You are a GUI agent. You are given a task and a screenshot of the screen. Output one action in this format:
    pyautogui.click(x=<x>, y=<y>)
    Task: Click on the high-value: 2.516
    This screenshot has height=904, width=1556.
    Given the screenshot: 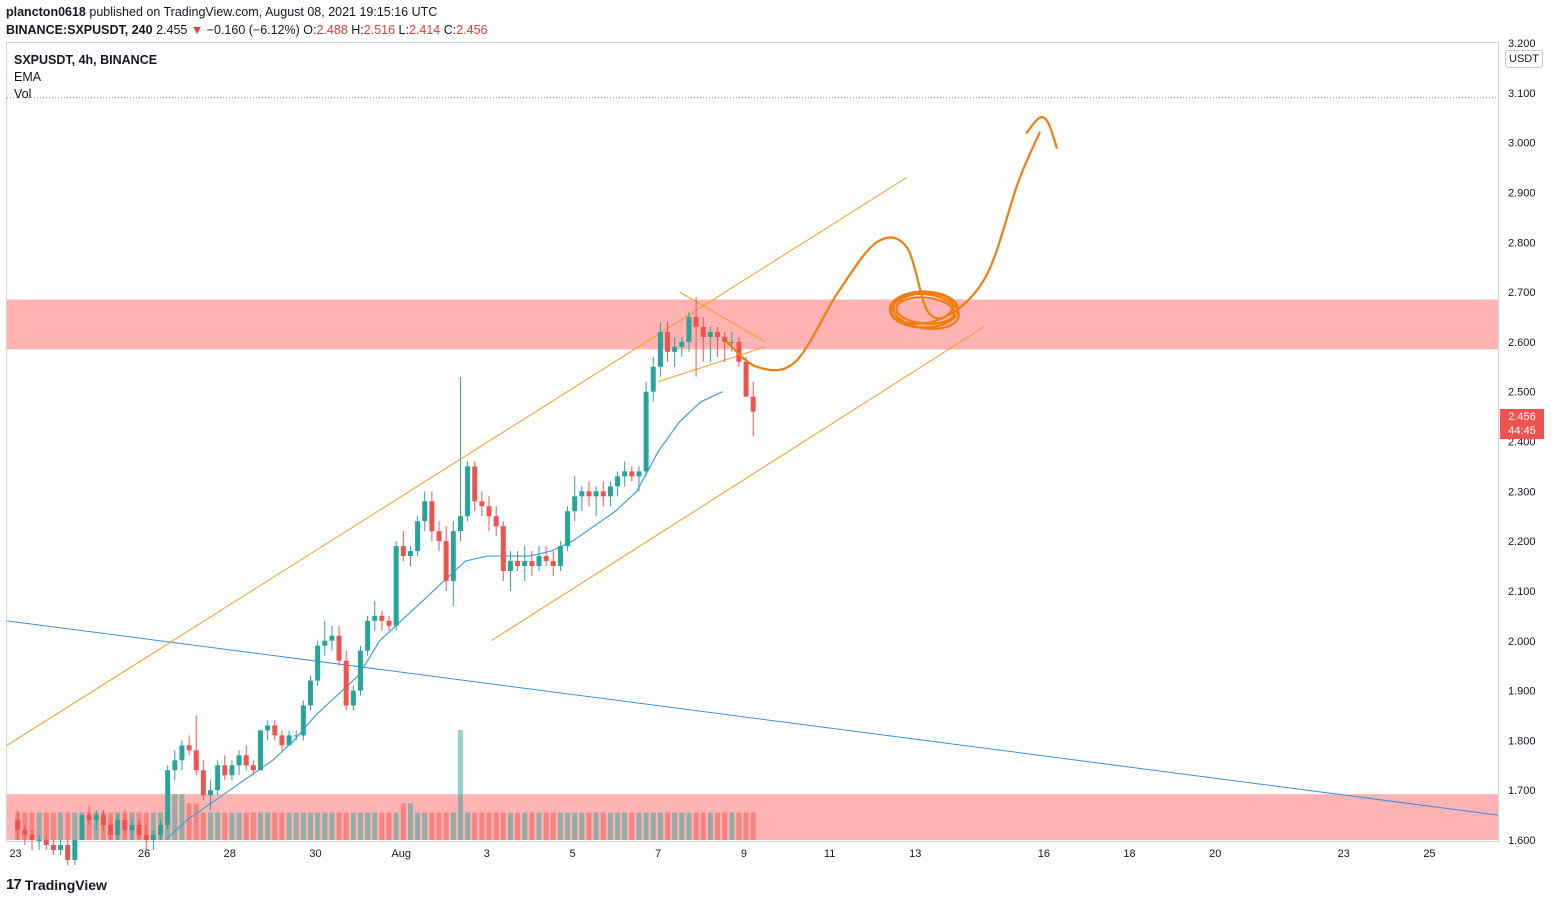 What is the action you would take?
    pyautogui.click(x=379, y=30)
    